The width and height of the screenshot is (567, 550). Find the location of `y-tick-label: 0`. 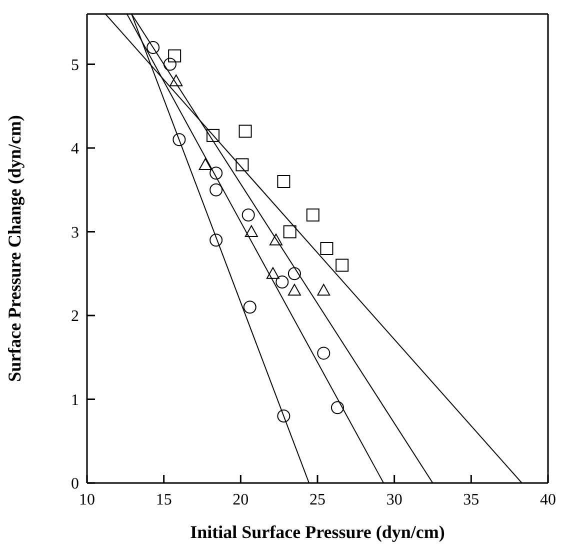

y-tick-label: 0 is located at coordinates (75, 484).